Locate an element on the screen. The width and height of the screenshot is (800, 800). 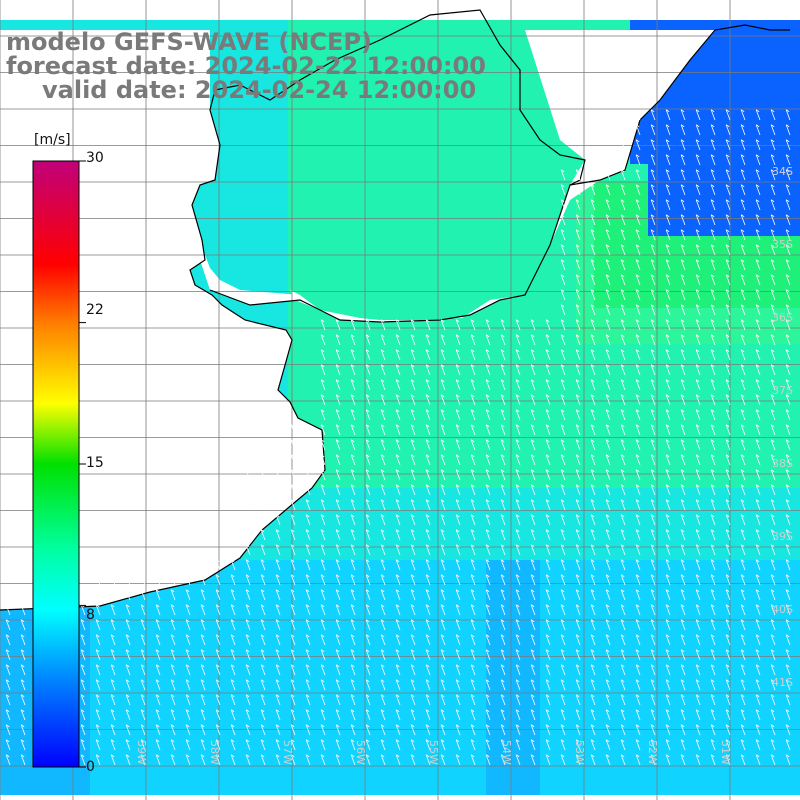
lat-label: 39S is located at coordinates (782, 536).